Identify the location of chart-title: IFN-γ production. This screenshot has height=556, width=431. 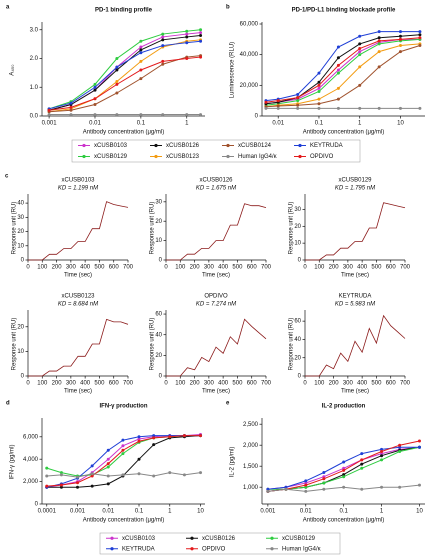
(124, 407).